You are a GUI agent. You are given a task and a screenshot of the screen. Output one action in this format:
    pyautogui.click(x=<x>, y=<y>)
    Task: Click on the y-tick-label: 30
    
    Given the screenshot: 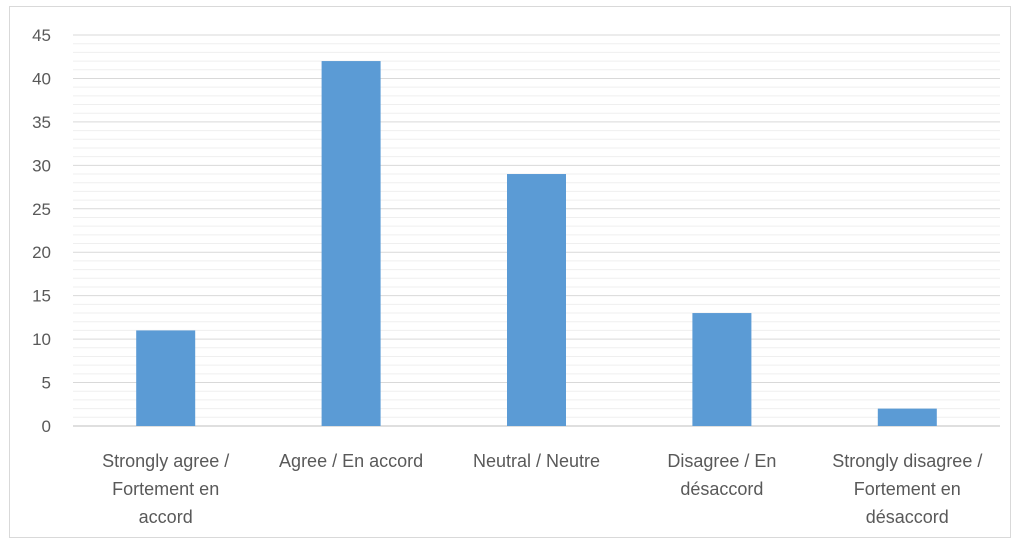 What is the action you would take?
    pyautogui.click(x=41, y=165)
    